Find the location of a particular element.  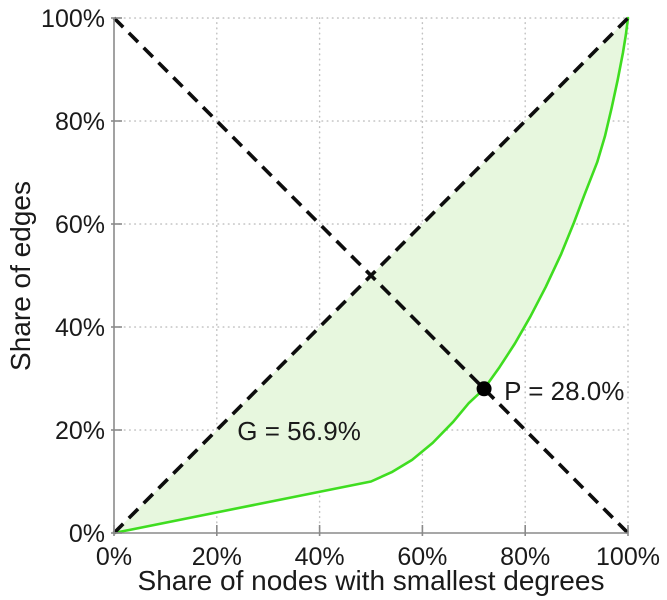

intersection-point-marker is located at coordinates (484, 389).